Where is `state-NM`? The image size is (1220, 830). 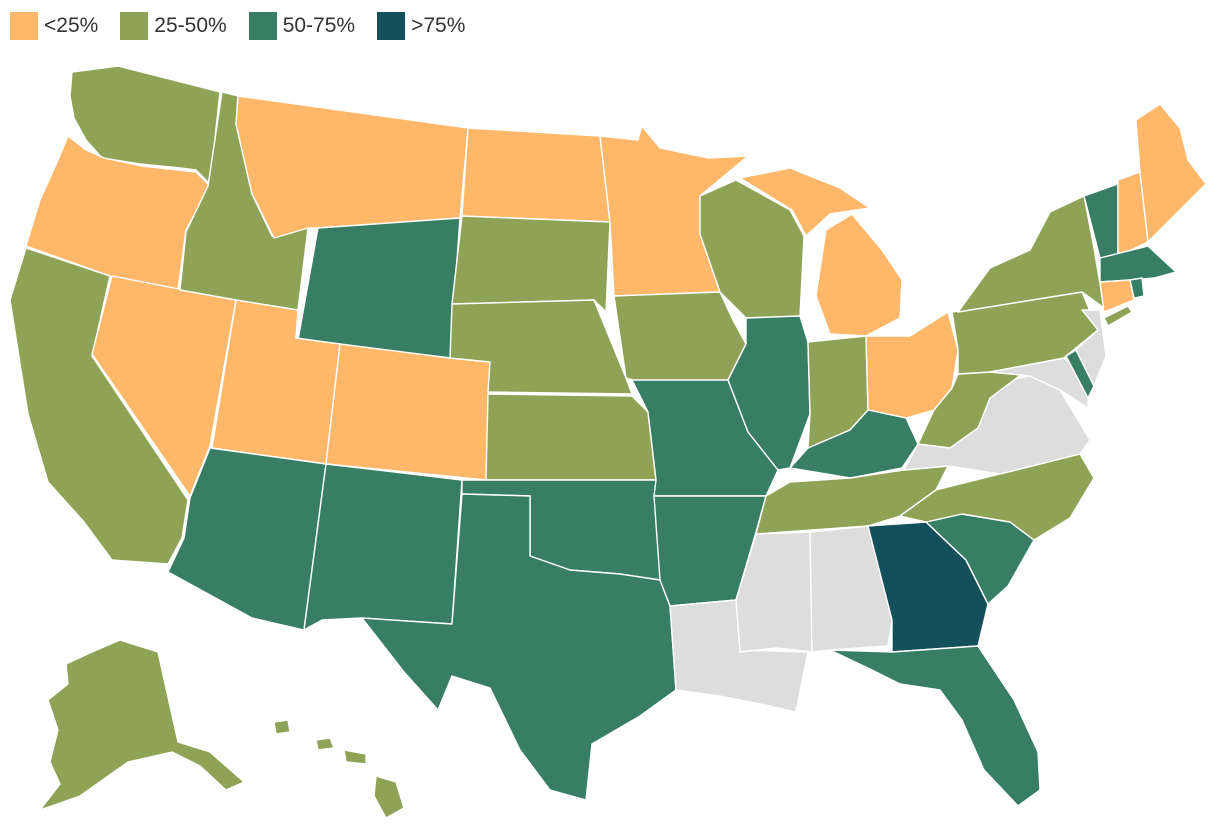
state-NM is located at coordinates (383, 547).